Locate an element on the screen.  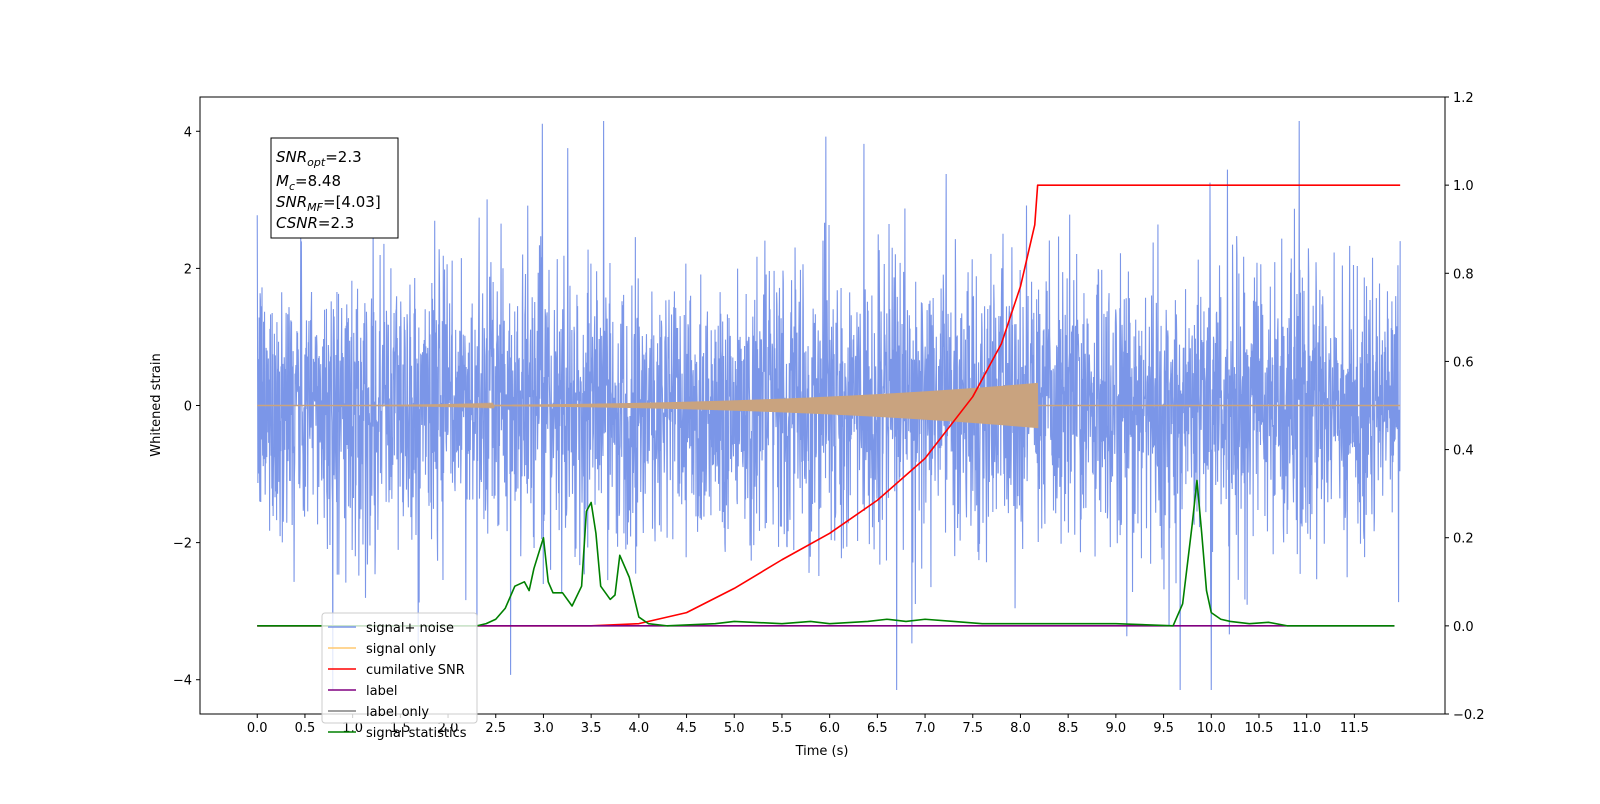
x-tick-label: 0.5 is located at coordinates (305, 728).